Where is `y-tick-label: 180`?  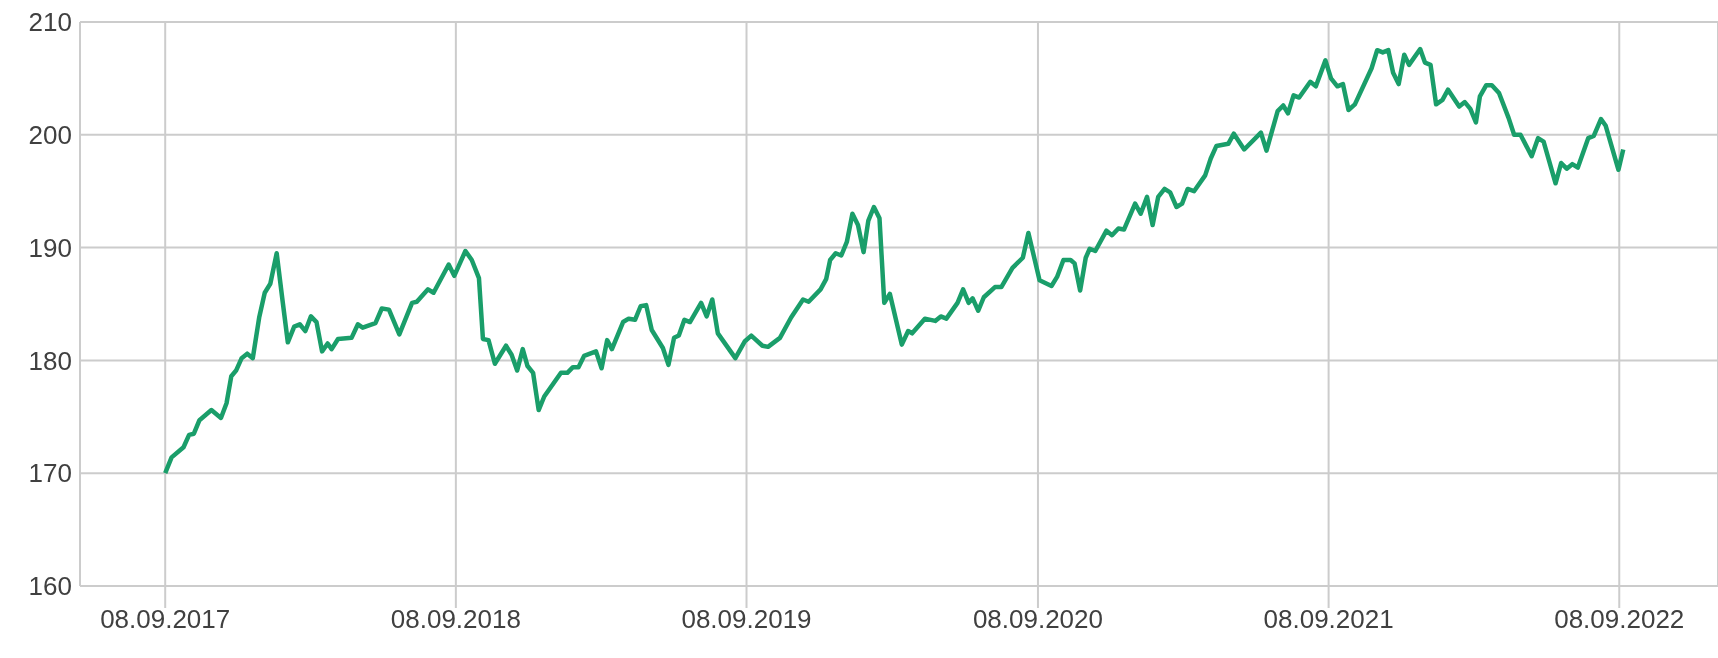 y-tick-label: 180 is located at coordinates (50, 360).